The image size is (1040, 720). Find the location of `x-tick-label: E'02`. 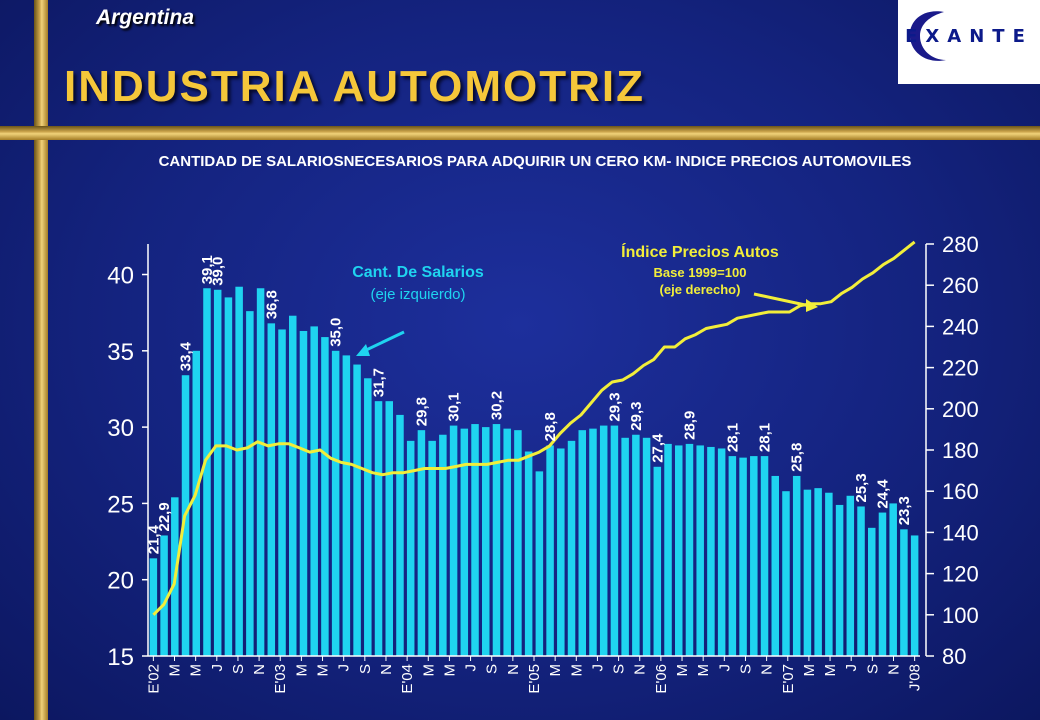

x-tick-label: E'02 is located at coordinates (153, 679).